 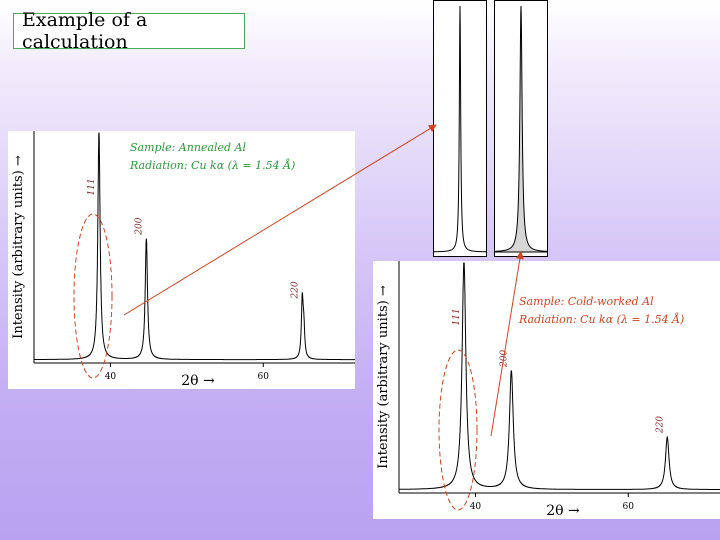 I want to click on annotation-sample: Sample: Cold-worked Al, so click(x=586, y=301).